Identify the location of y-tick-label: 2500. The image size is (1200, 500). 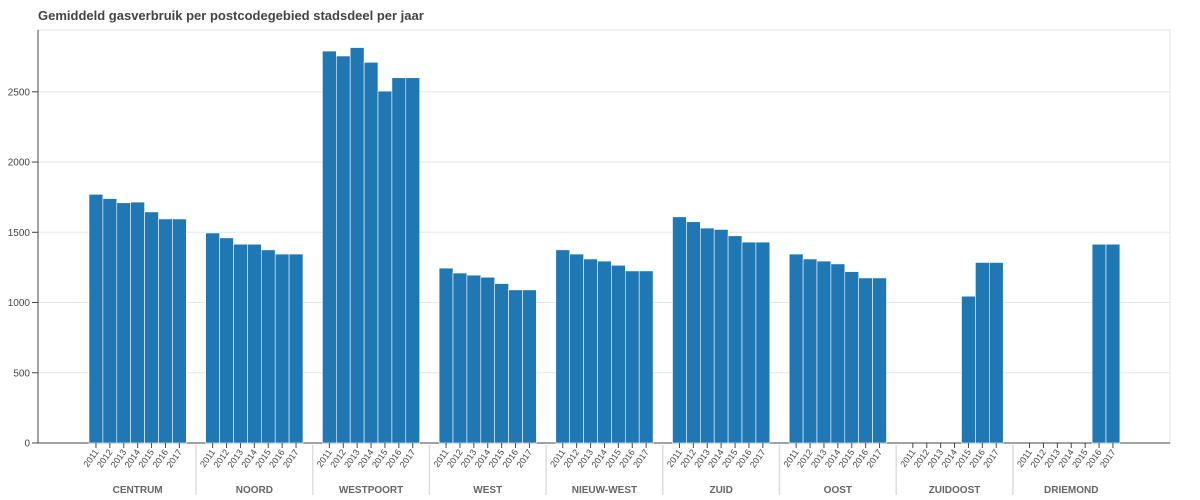
(19, 92).